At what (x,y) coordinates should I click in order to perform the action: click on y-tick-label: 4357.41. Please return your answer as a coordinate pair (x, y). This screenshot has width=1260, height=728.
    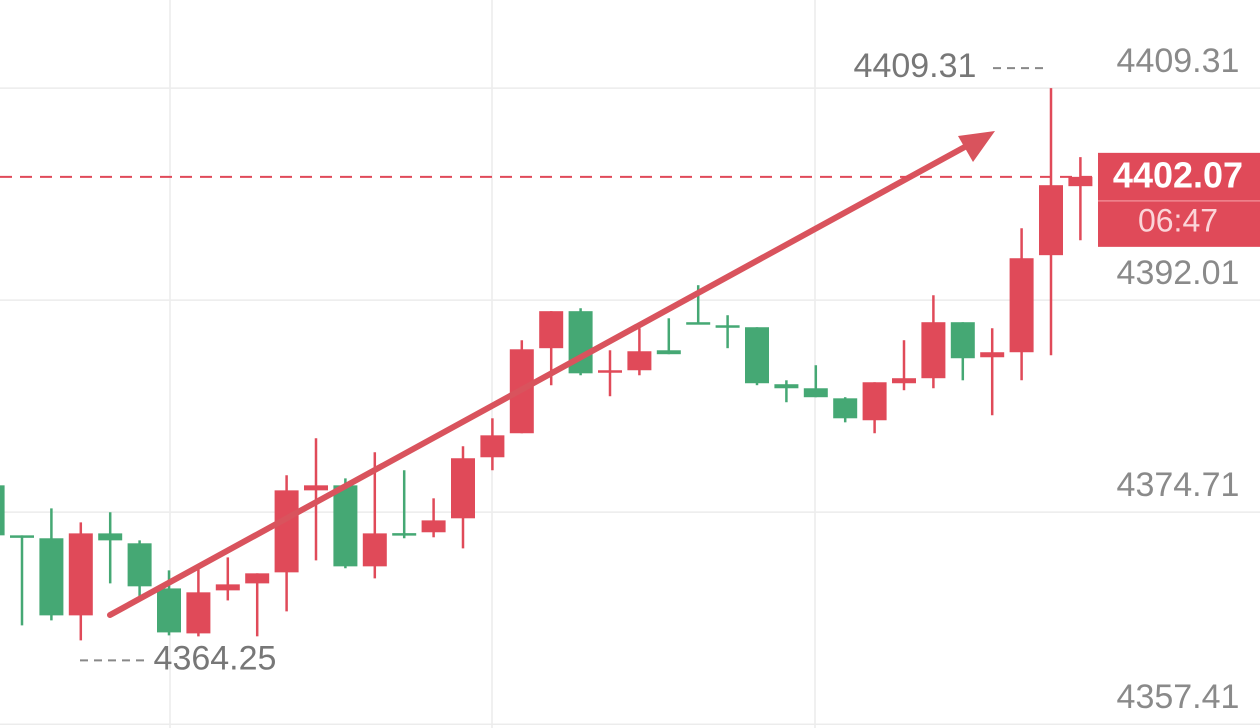
    Looking at the image, I should click on (1178, 697).